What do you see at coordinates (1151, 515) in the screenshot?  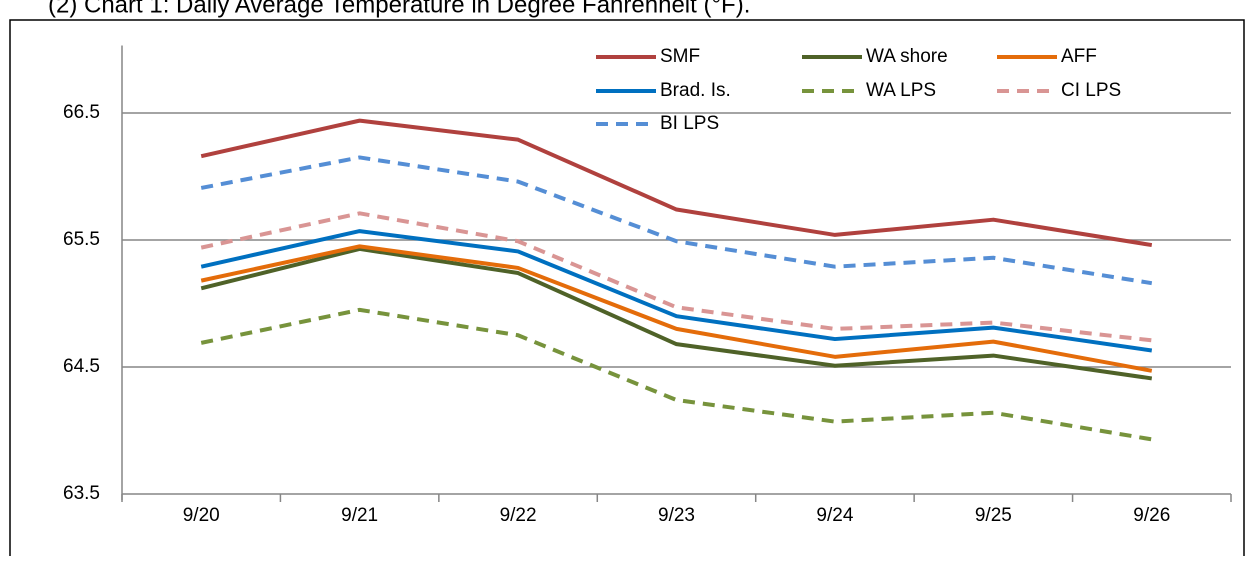 I see `x-tick-label: 9/26` at bounding box center [1151, 515].